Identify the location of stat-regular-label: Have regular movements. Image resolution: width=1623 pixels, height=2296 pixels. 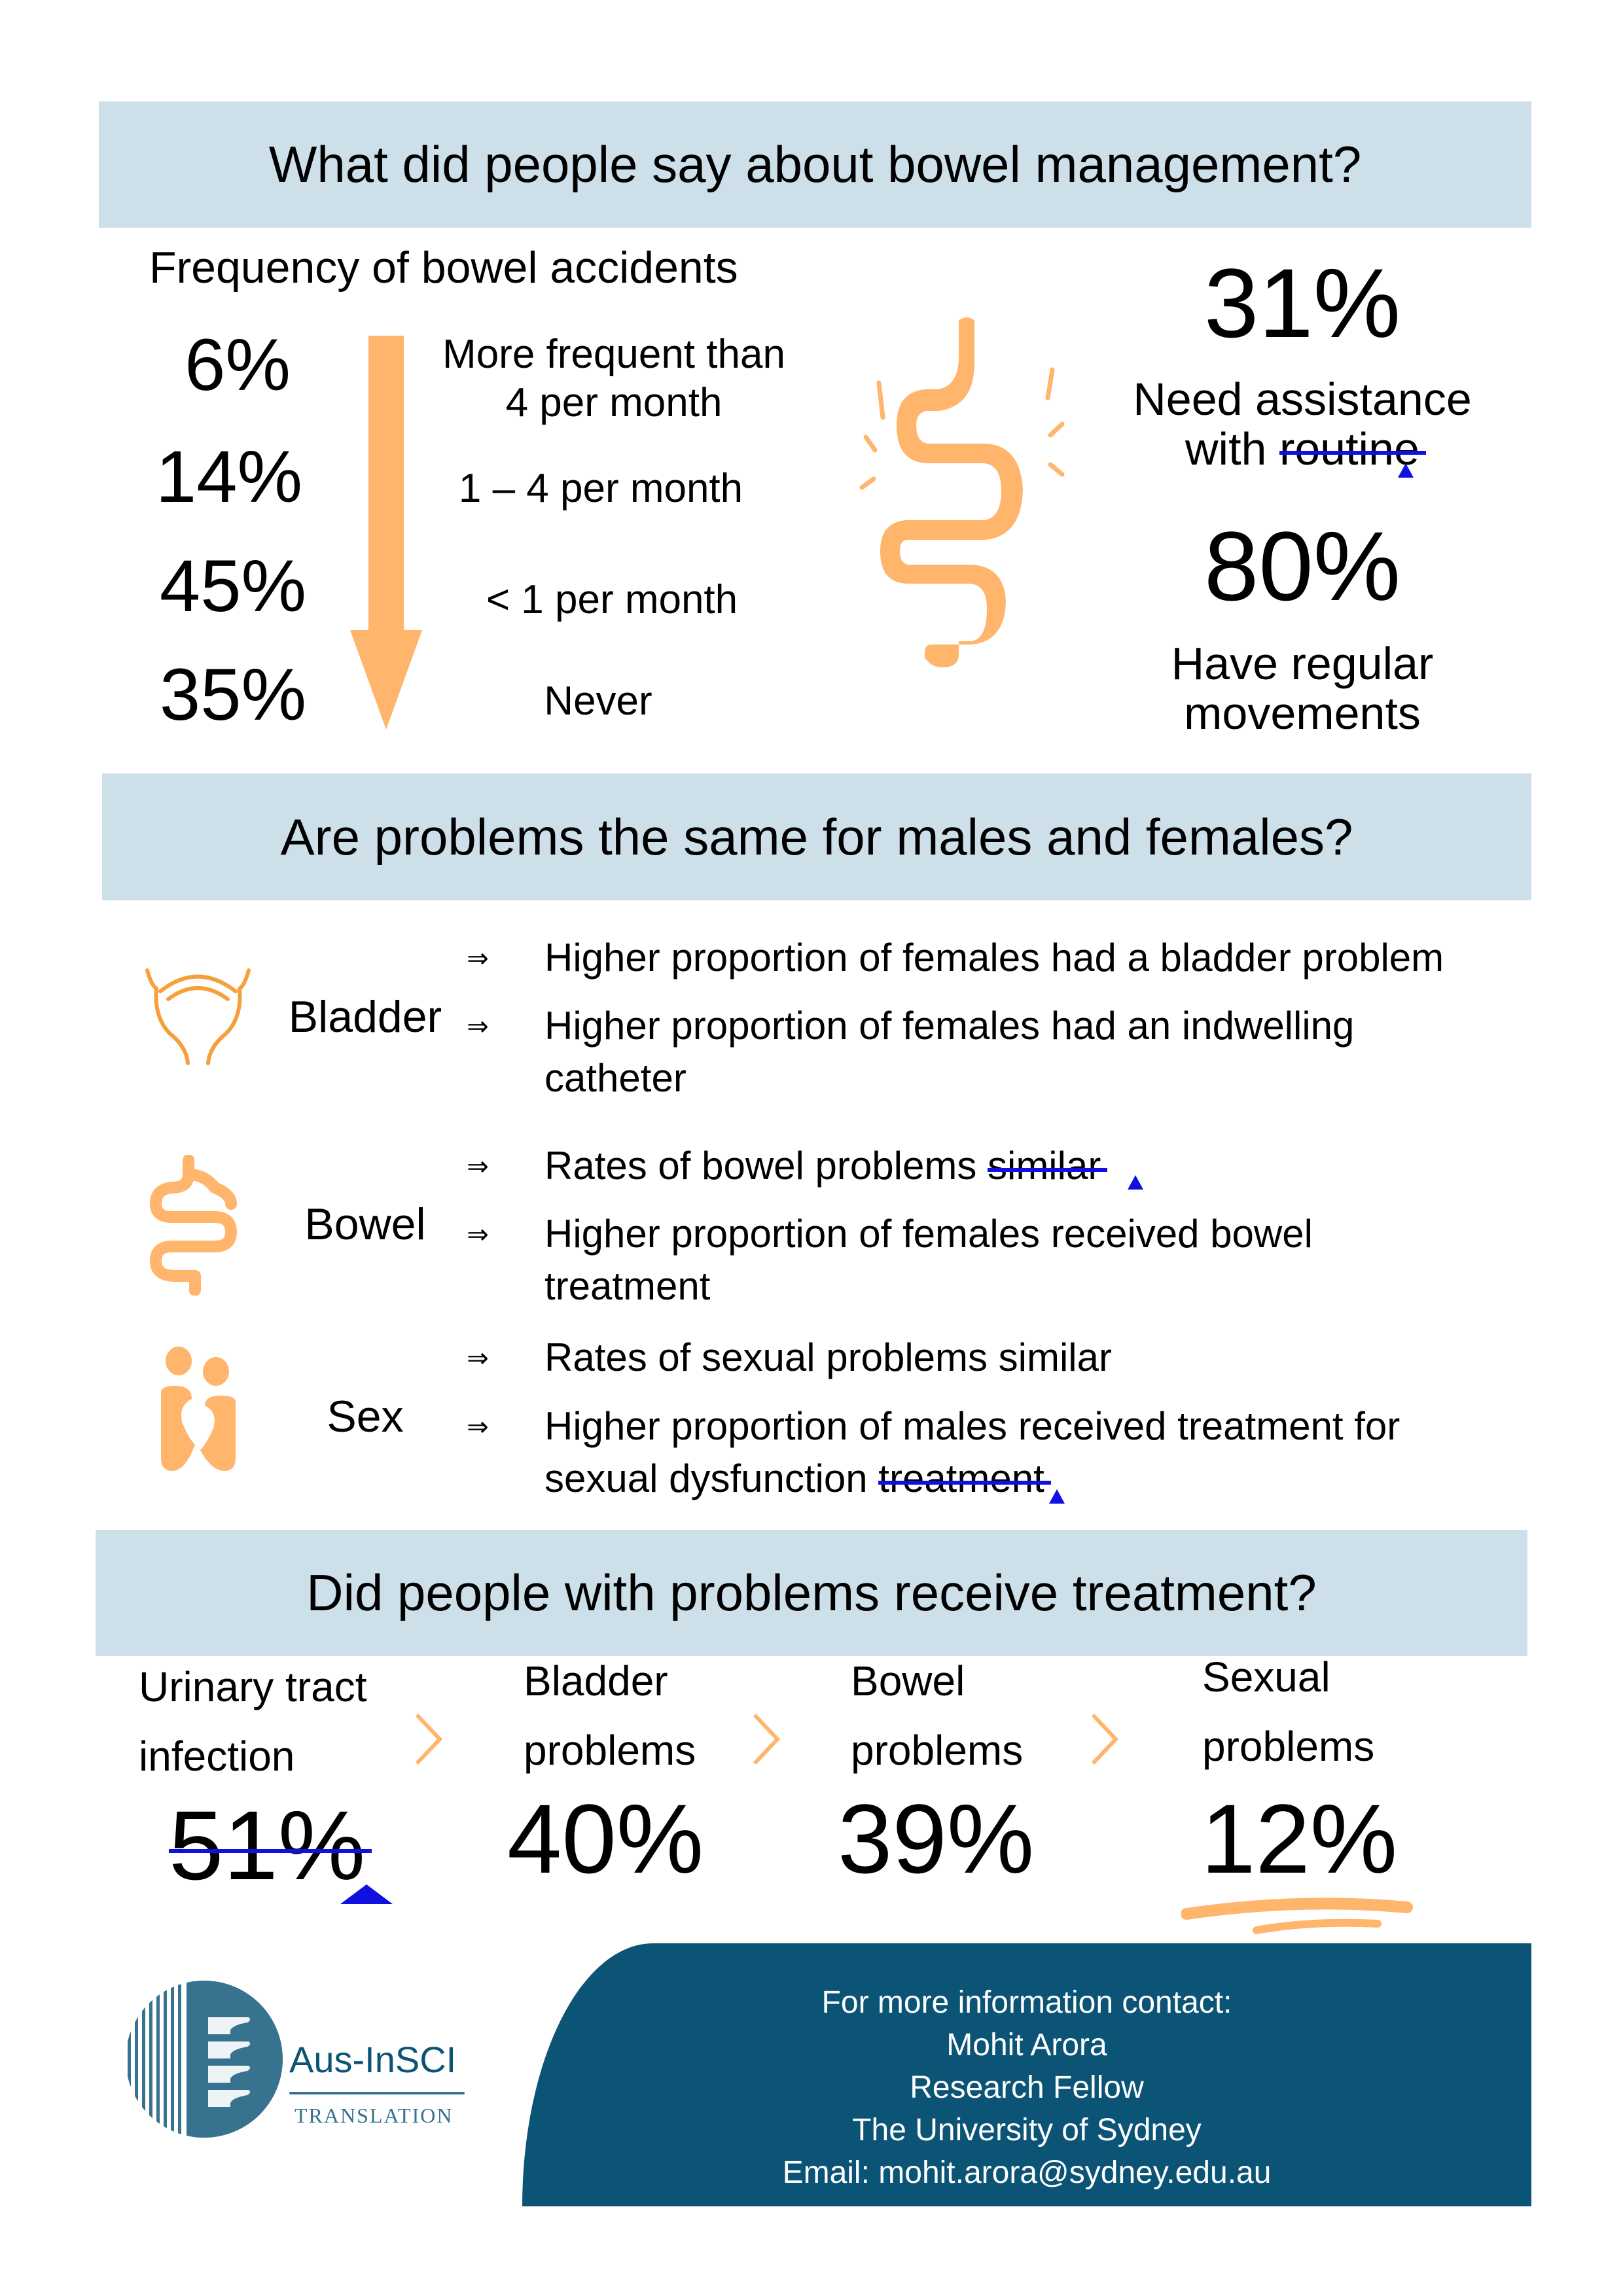
(1302, 689).